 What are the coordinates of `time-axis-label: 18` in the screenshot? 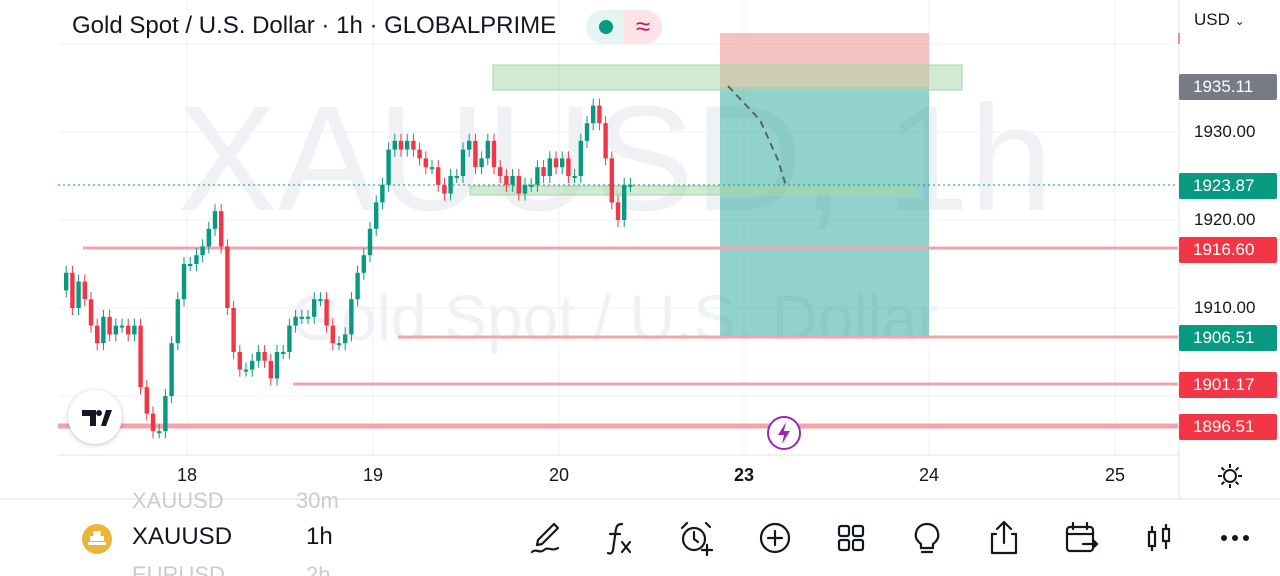 It's located at (187, 475).